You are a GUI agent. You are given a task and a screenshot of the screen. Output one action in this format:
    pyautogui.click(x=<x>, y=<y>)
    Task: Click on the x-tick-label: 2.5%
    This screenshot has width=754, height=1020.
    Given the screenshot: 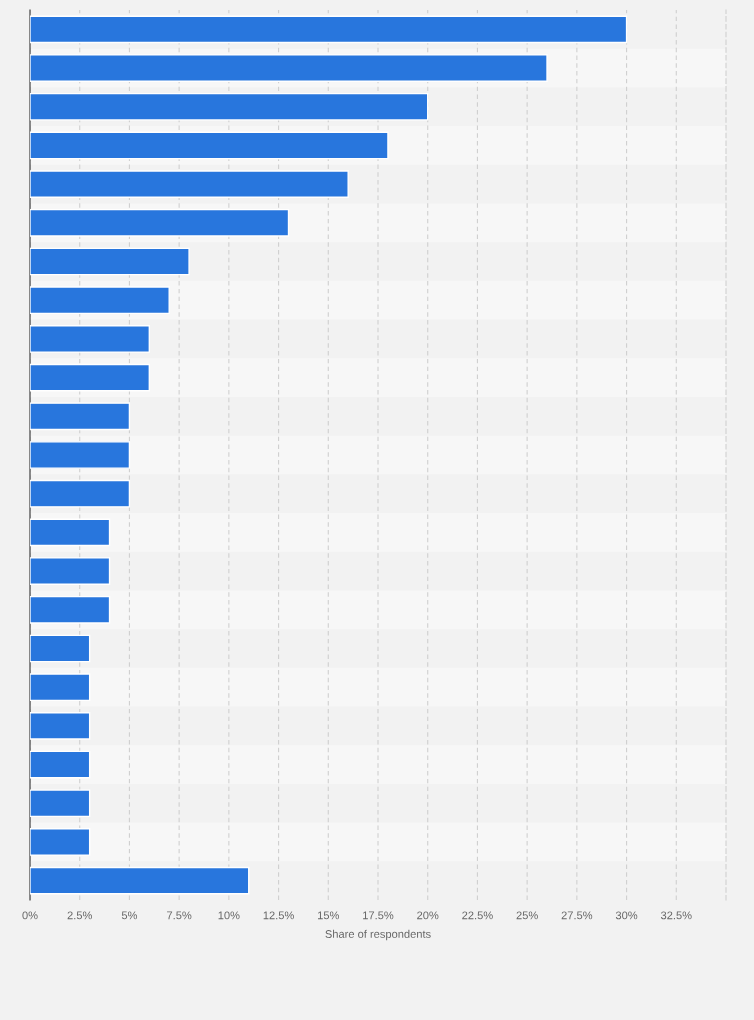 What is the action you would take?
    pyautogui.click(x=79, y=915)
    